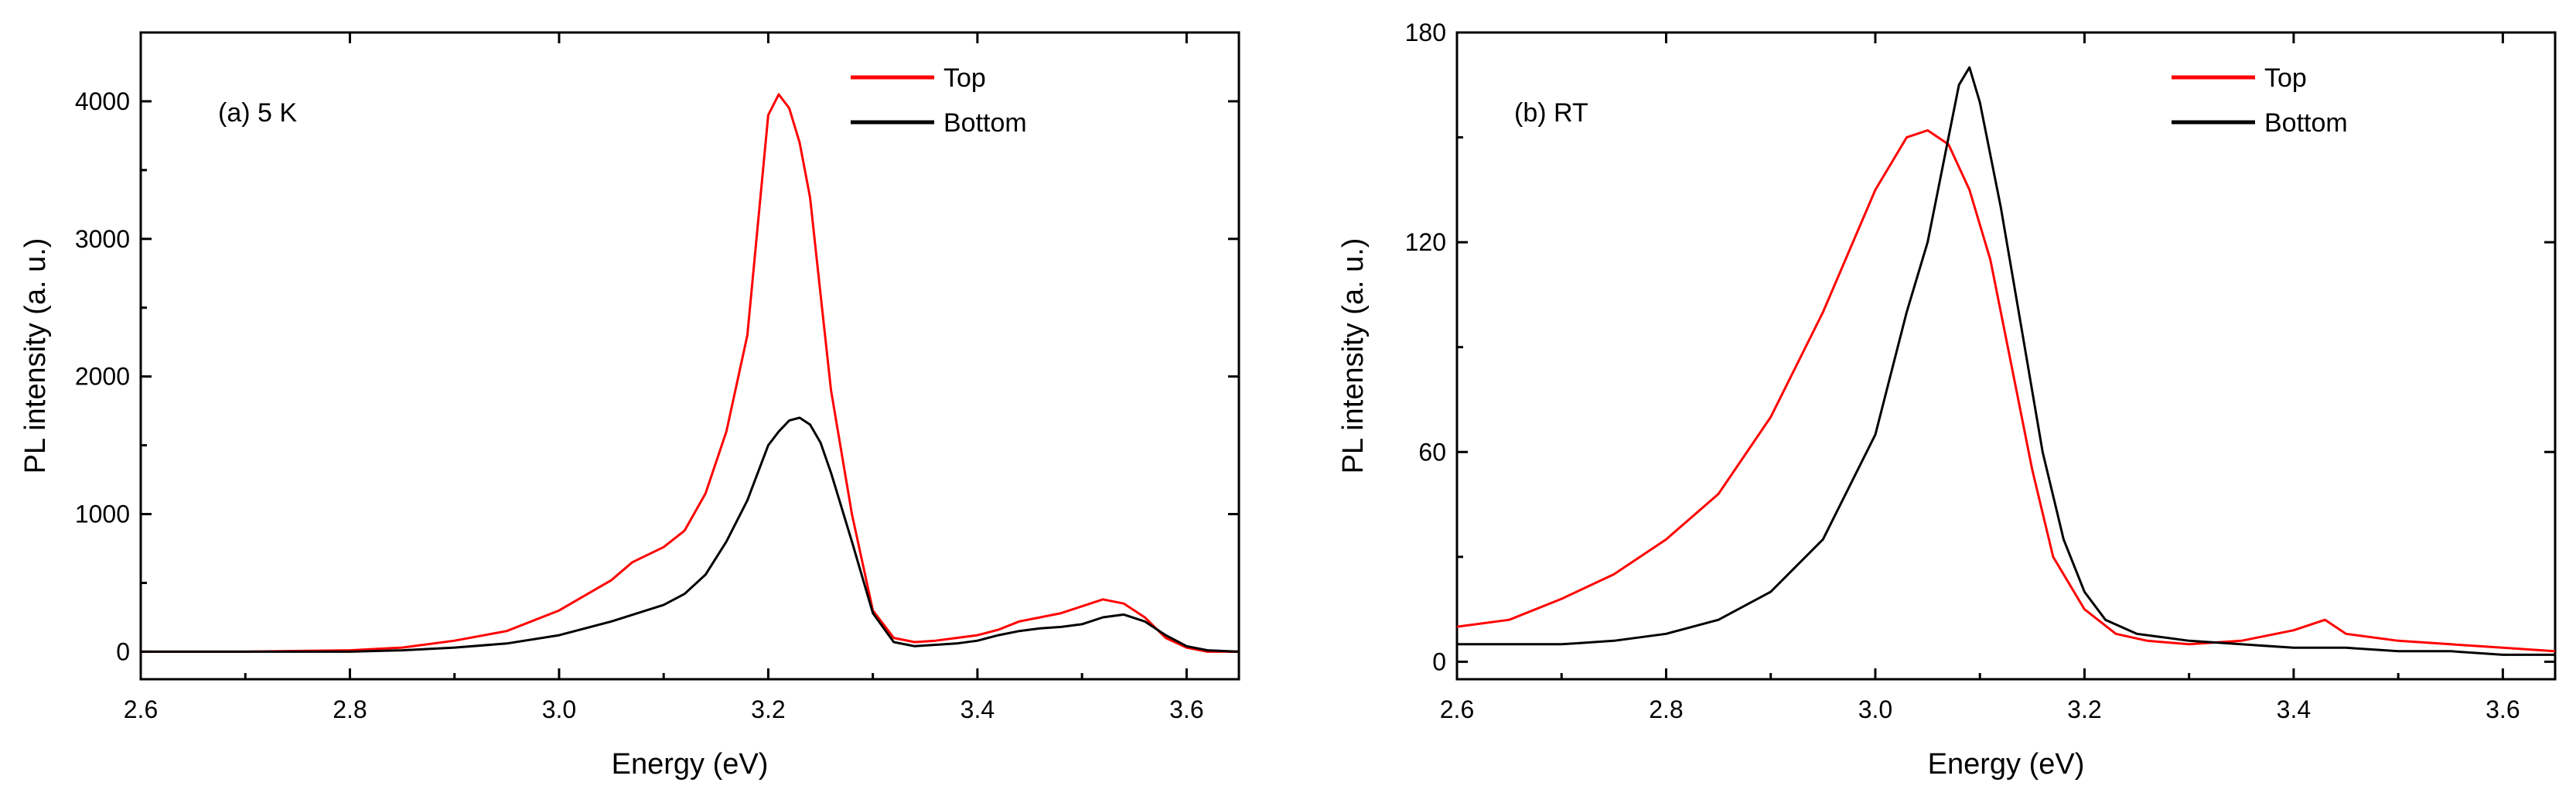 Image resolution: width=2576 pixels, height=803 pixels. What do you see at coordinates (2306, 123) in the screenshot?
I see `panel-b-legend-label-bottom: Bottom` at bounding box center [2306, 123].